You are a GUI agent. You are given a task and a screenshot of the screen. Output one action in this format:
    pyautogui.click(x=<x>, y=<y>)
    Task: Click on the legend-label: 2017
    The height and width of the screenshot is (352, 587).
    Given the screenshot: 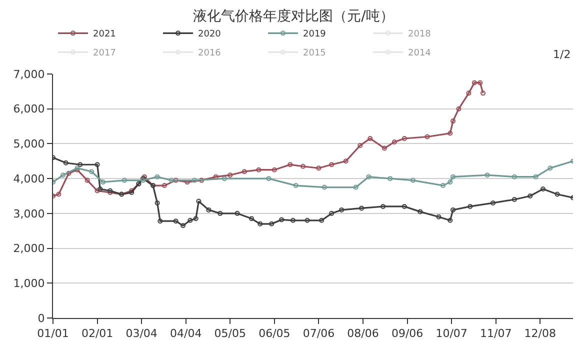 What is the action you would take?
    pyautogui.click(x=104, y=53)
    